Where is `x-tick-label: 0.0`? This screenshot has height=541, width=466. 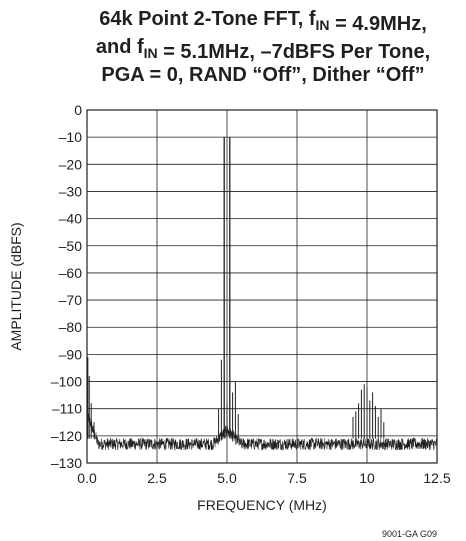
x-tick-label: 0.0 is located at coordinates (87, 478).